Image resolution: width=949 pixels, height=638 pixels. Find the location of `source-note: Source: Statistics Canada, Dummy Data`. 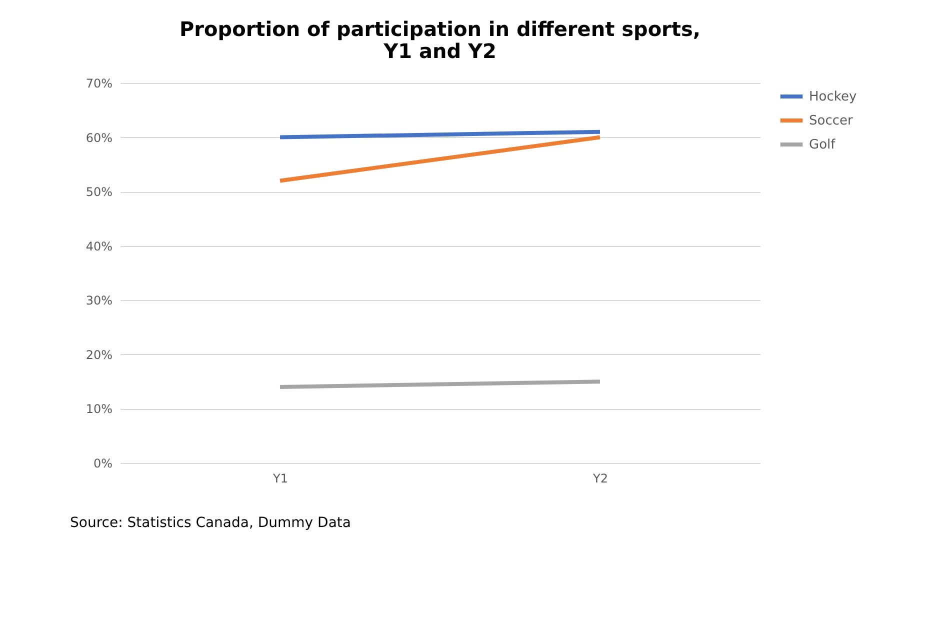

source-note: Source: Statistics Canada, Dummy Data is located at coordinates (210, 523).